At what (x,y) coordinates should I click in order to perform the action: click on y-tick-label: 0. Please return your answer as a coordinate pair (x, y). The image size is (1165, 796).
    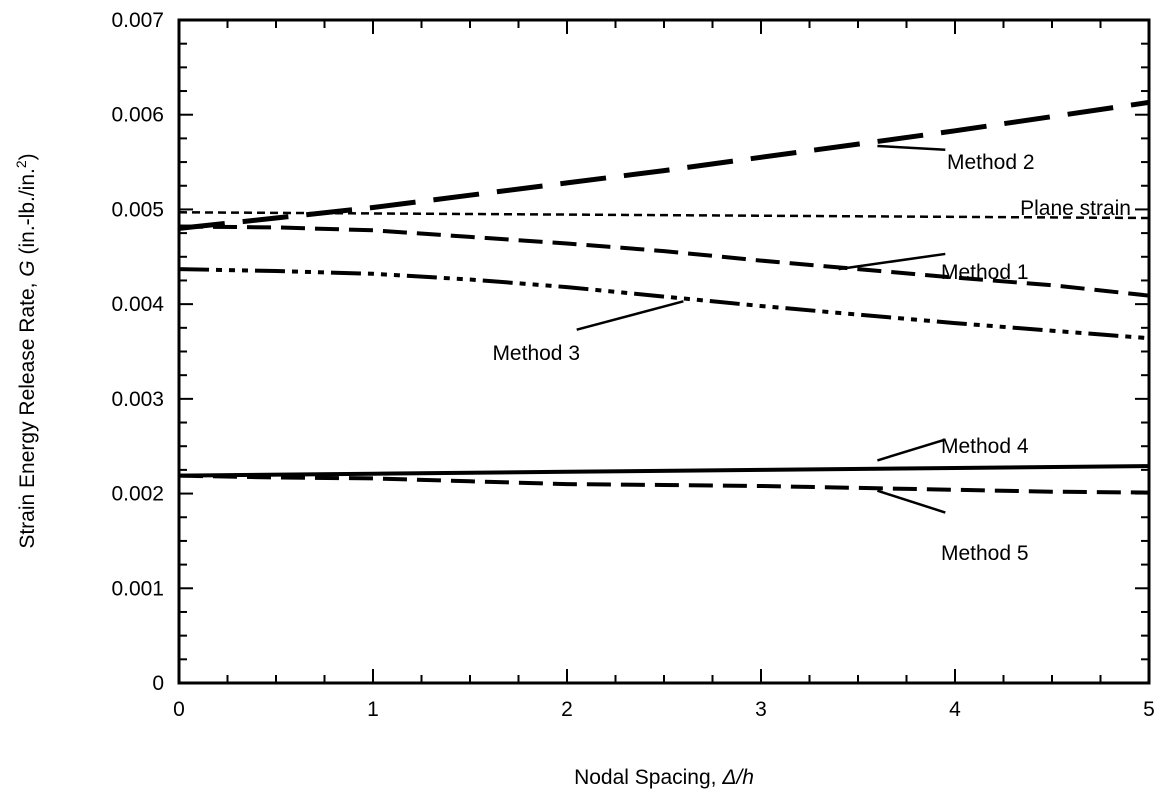
    Looking at the image, I should click on (158, 683).